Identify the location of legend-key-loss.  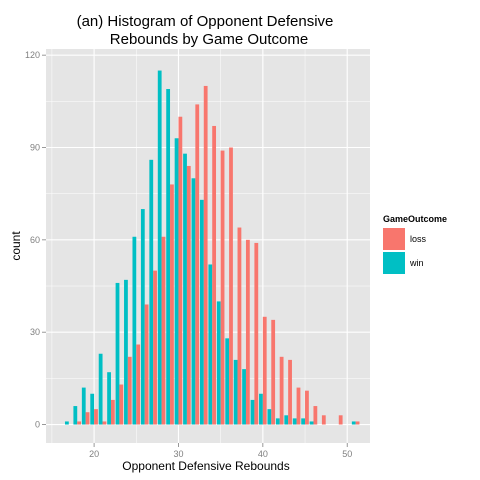
(394, 239).